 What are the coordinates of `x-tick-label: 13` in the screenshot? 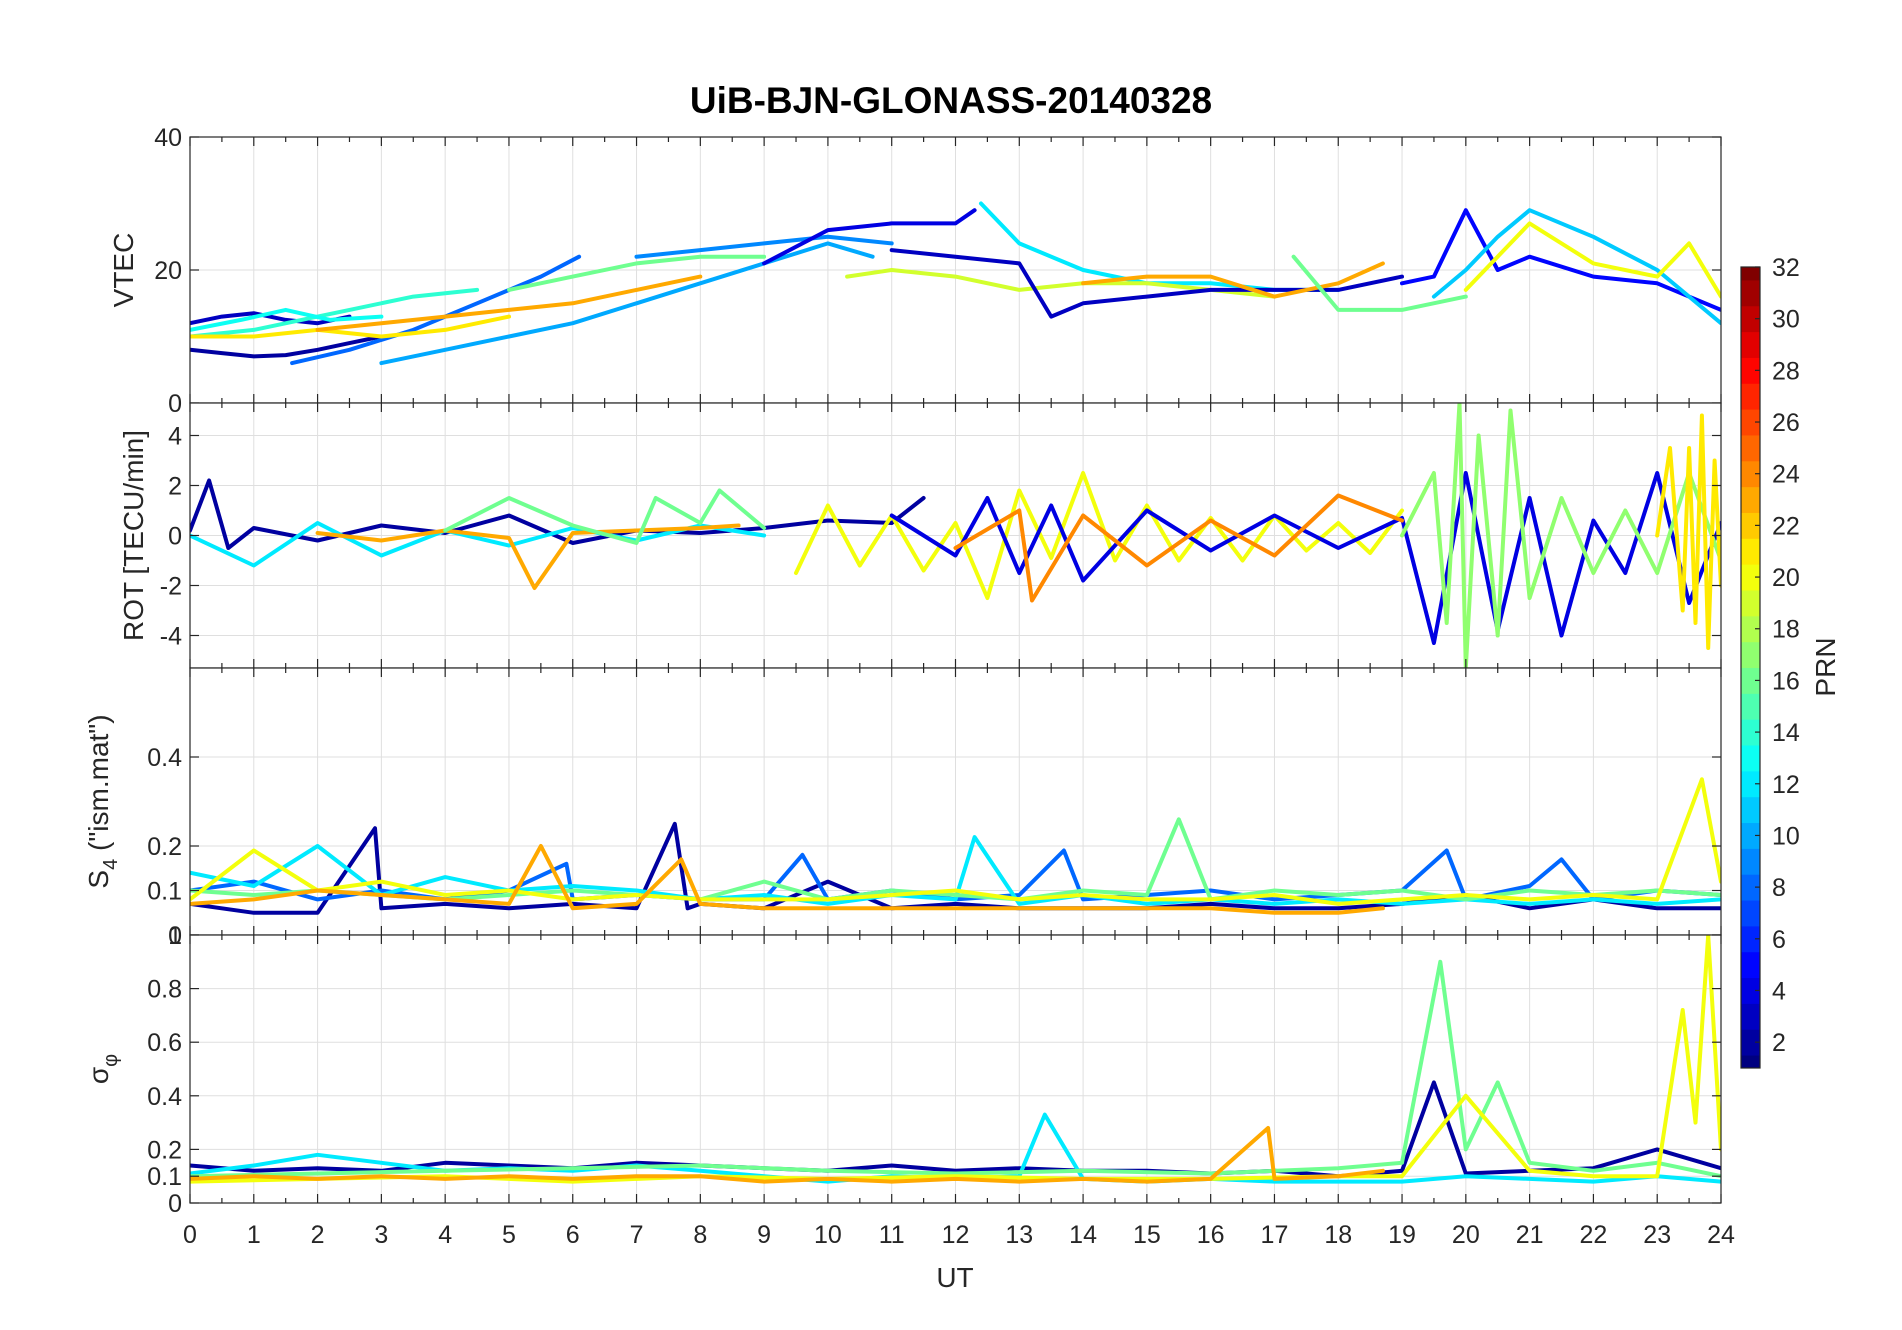 It's located at (1019, 1235).